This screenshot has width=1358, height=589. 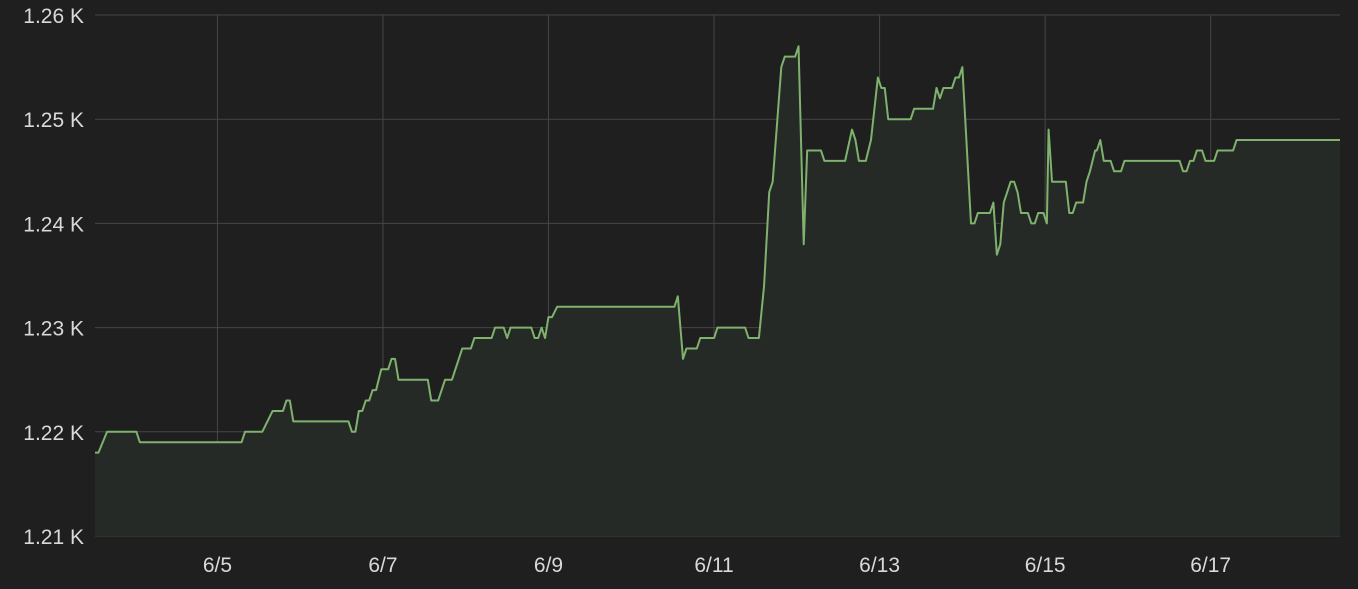 What do you see at coordinates (217, 565) in the screenshot?
I see `x-tick-label: 6/5` at bounding box center [217, 565].